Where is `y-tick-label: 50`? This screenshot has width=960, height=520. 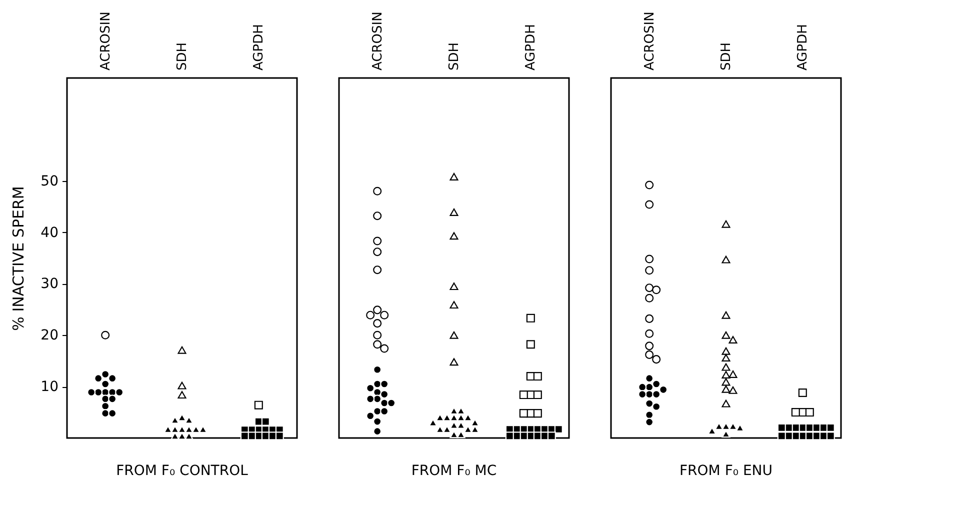 y-tick-label: 50 is located at coordinates (49, 181).